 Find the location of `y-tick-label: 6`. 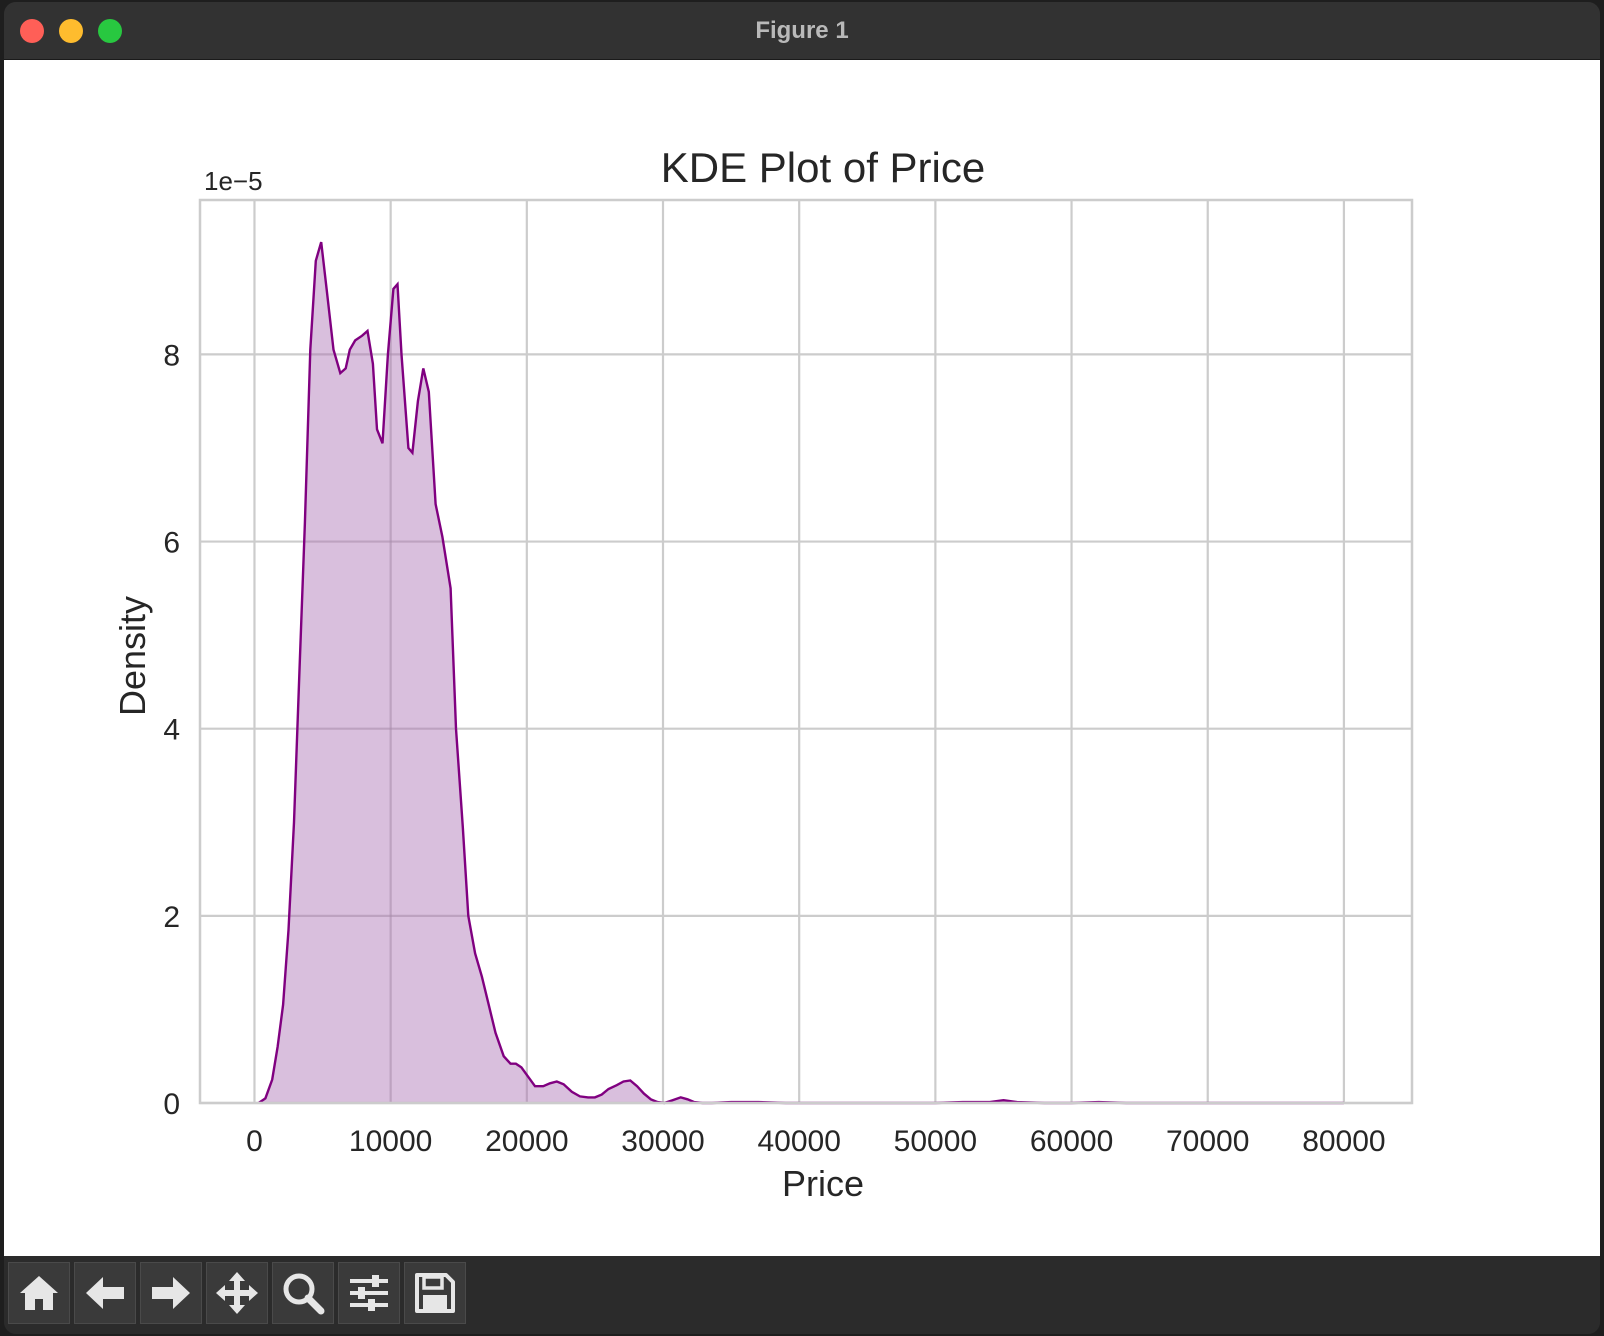

y-tick-label: 6 is located at coordinates (171, 543).